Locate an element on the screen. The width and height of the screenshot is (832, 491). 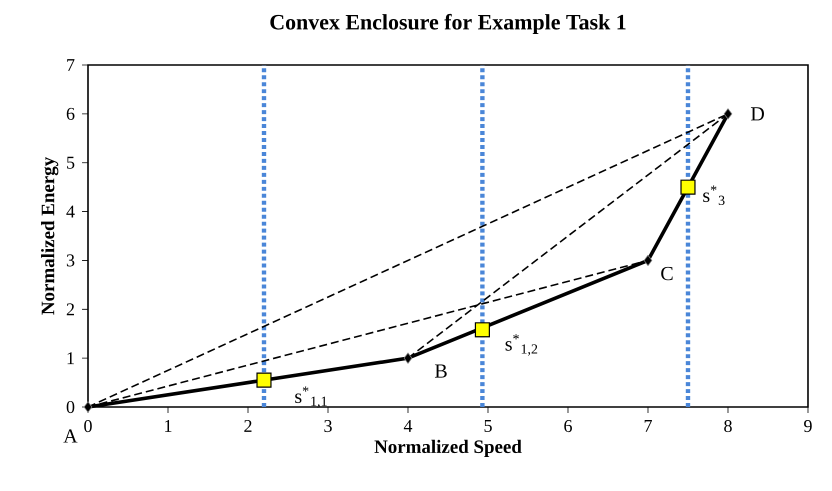
y-tick-label: 5 is located at coordinates (70, 162).